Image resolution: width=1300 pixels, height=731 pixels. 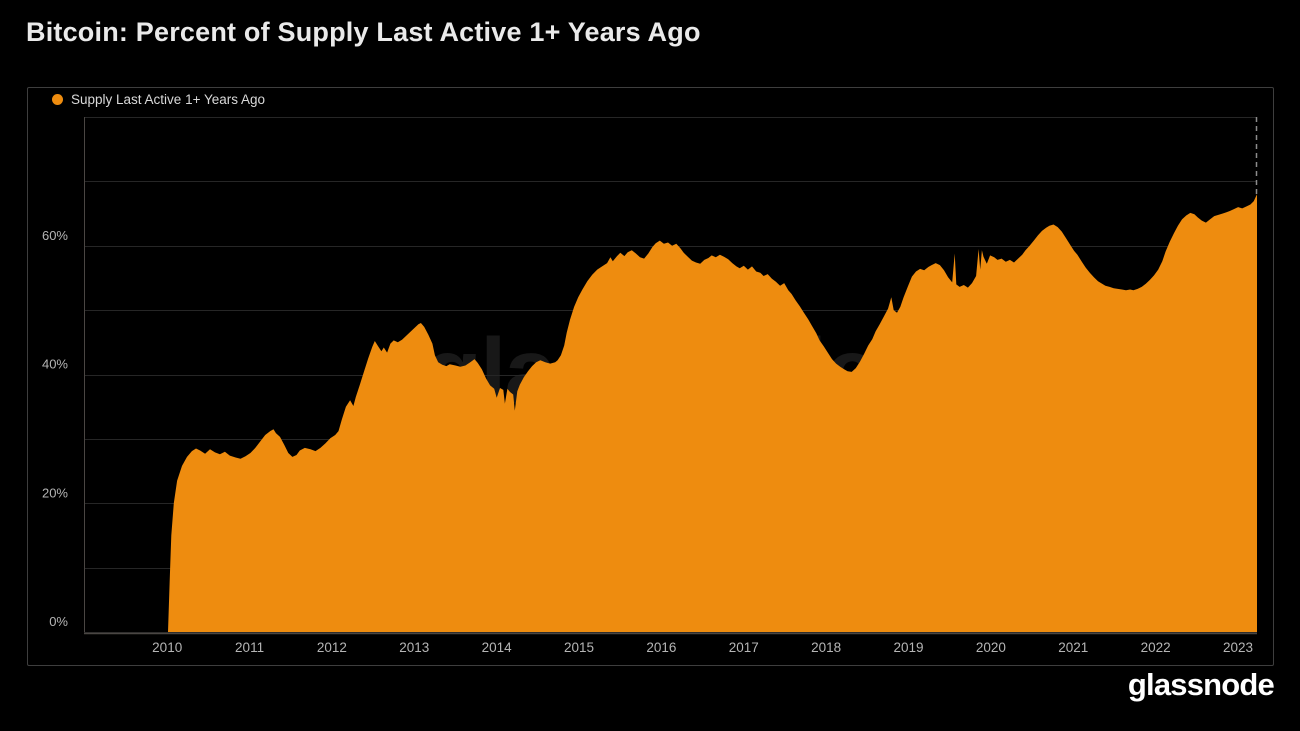 What do you see at coordinates (497, 647) in the screenshot?
I see `x-tick-label: 2014` at bounding box center [497, 647].